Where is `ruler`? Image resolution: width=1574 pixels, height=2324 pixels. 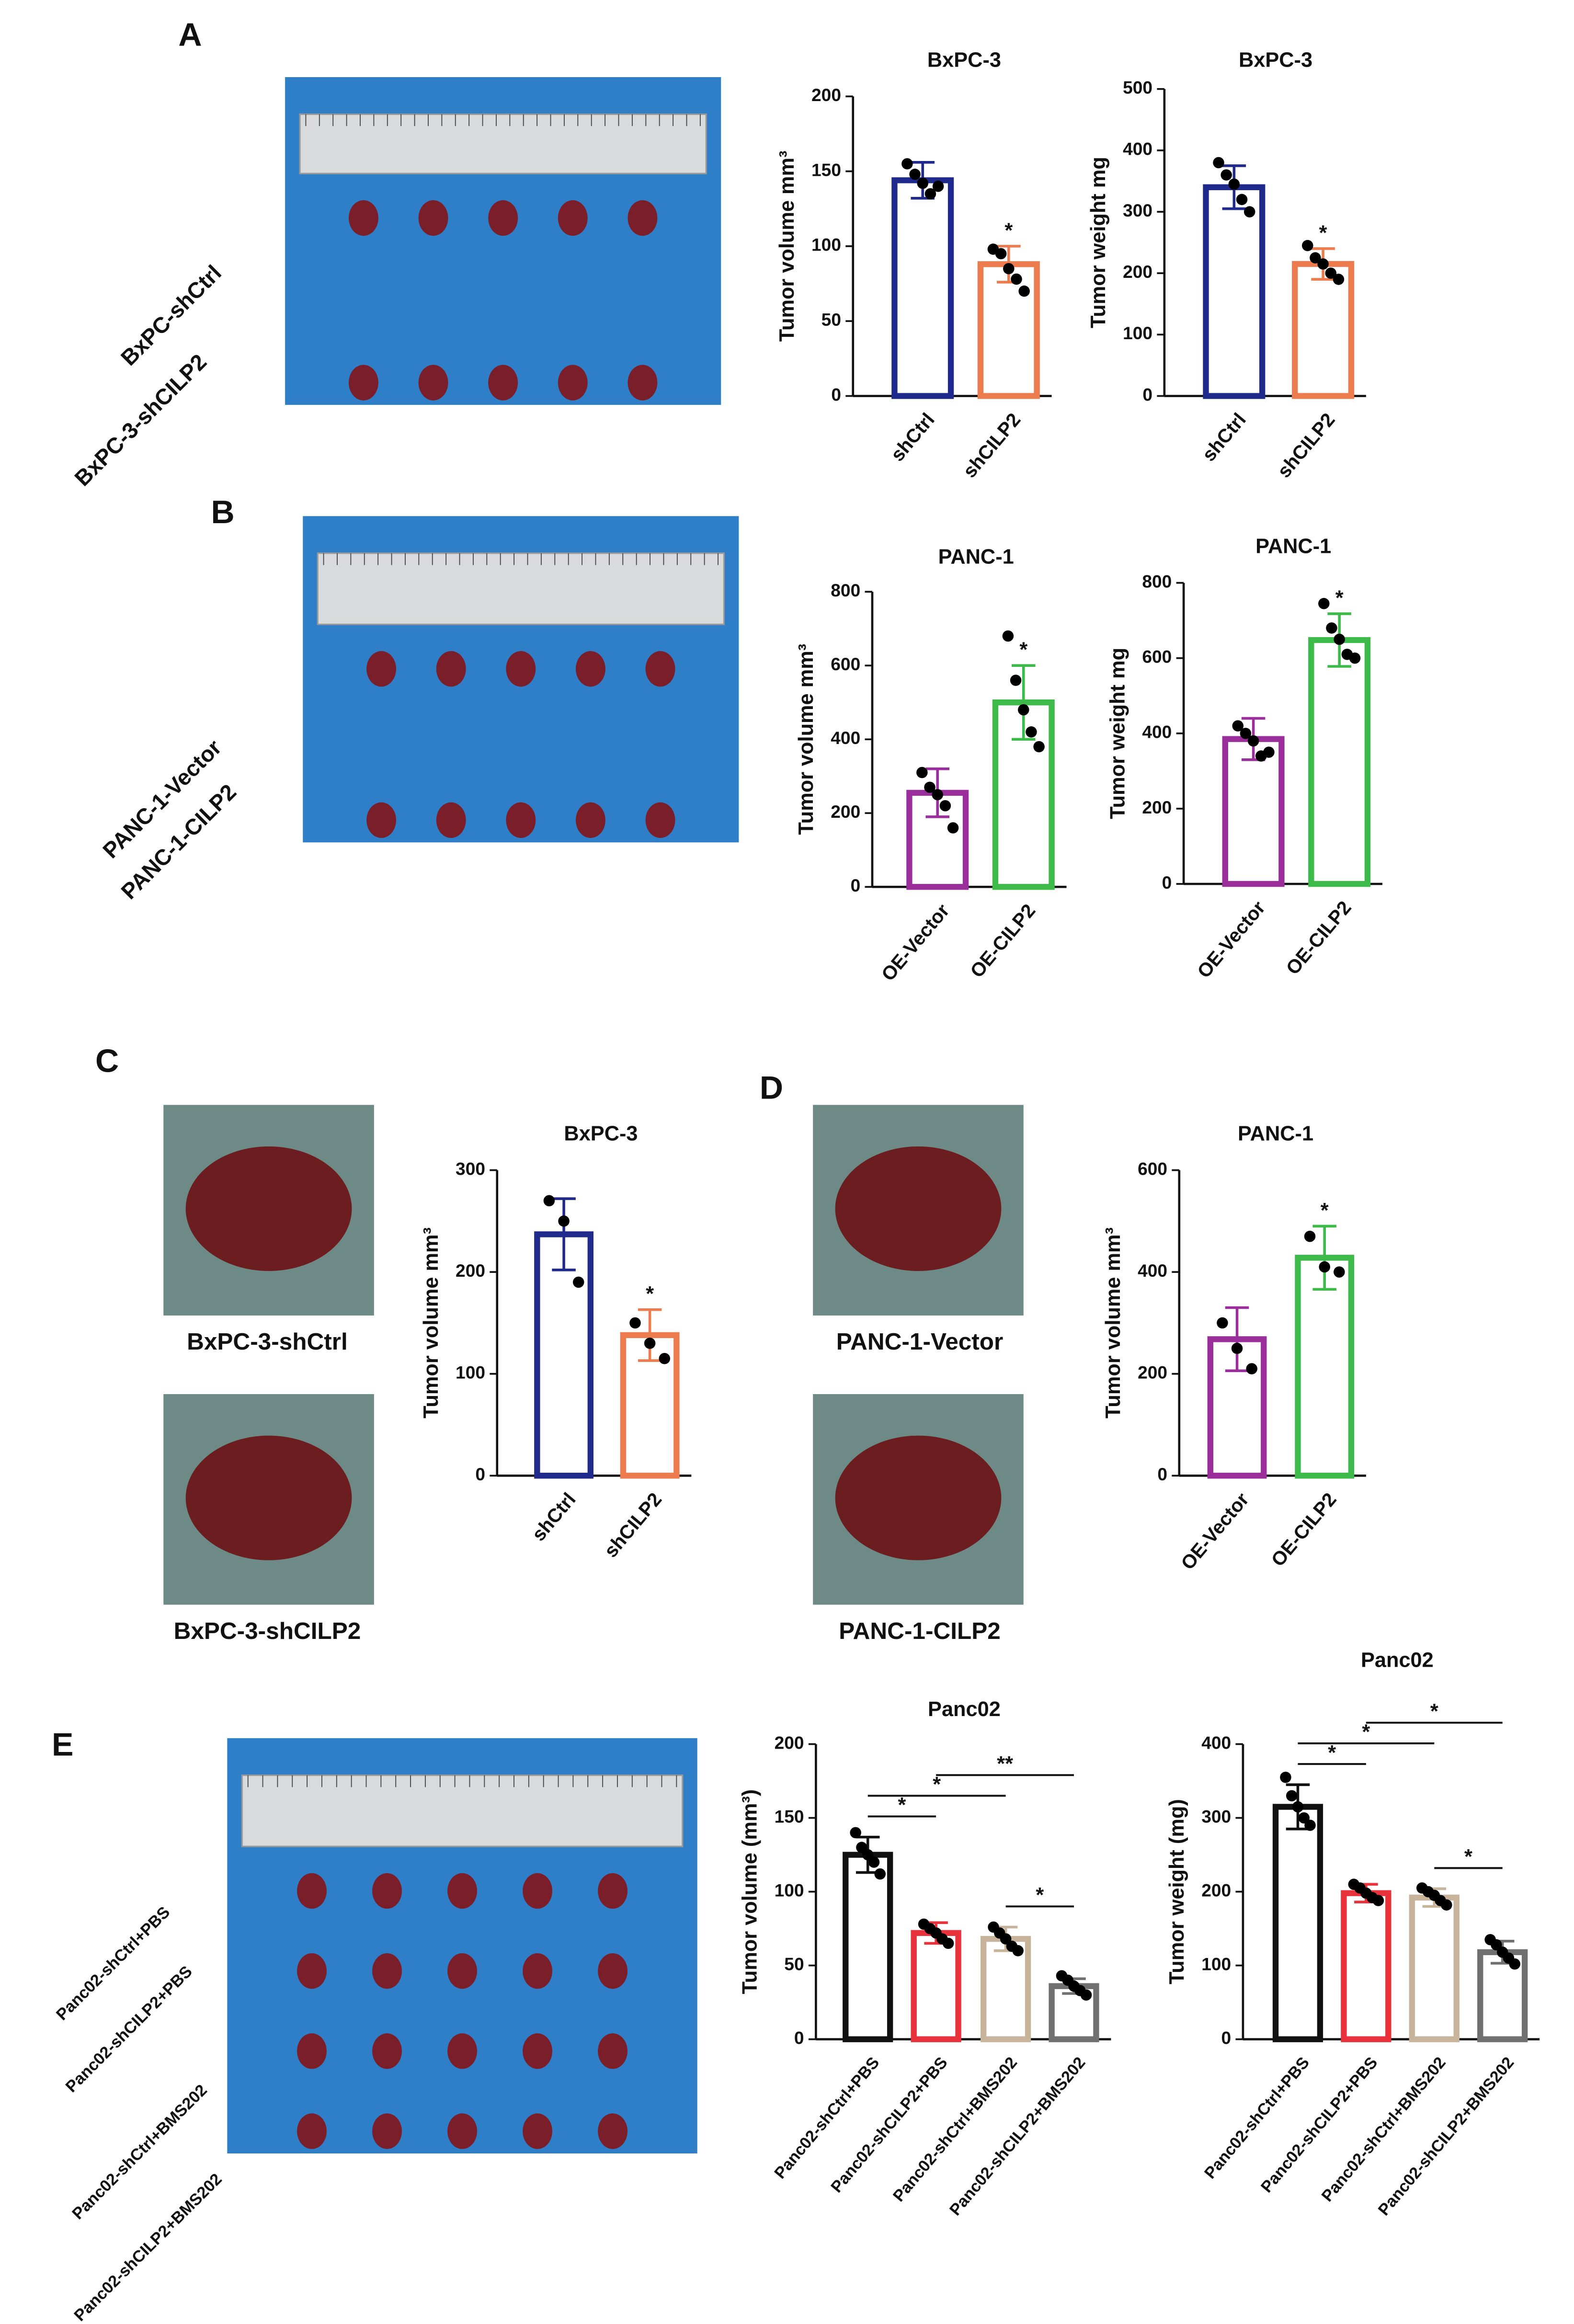
ruler is located at coordinates (462, 1811).